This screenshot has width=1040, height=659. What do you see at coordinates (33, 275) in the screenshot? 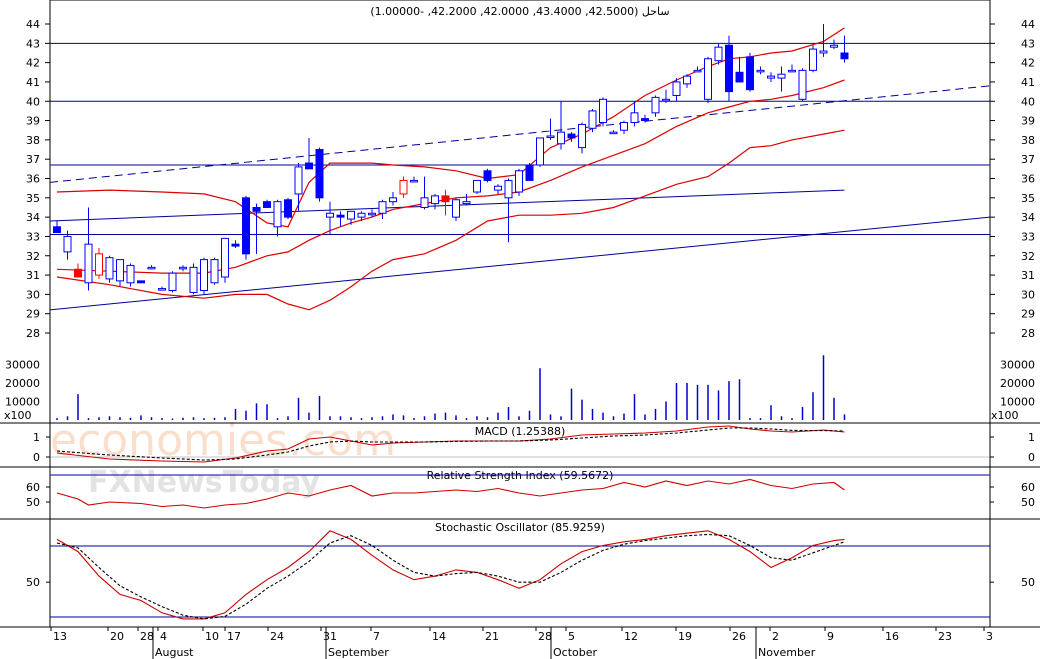
I see `price-tick-label-left: 31` at bounding box center [33, 275].